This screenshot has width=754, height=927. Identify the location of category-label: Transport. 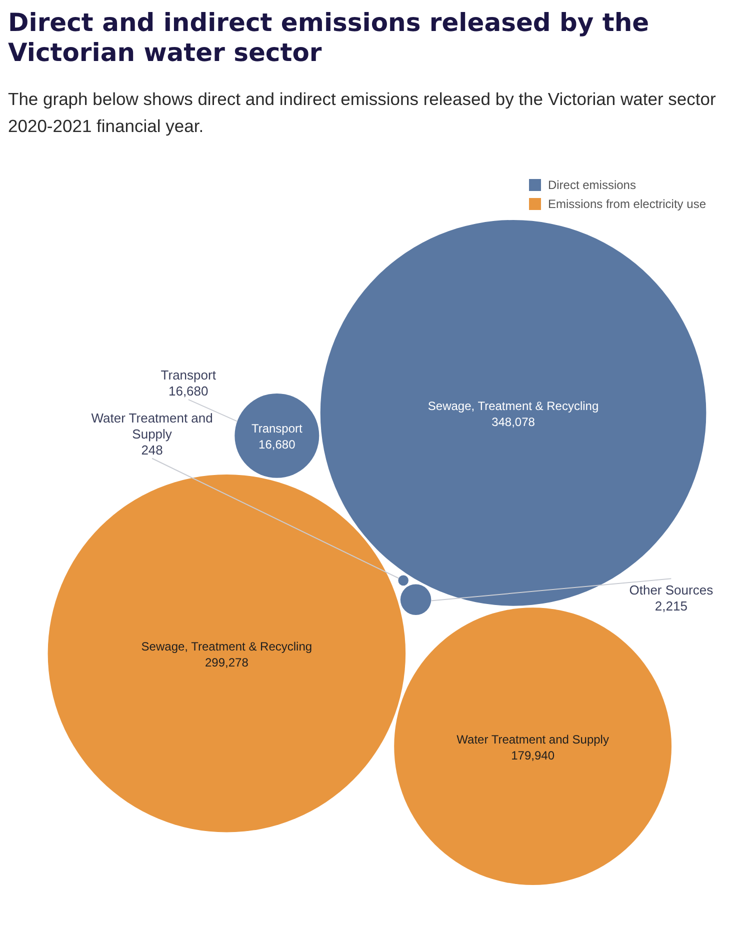
(277, 429).